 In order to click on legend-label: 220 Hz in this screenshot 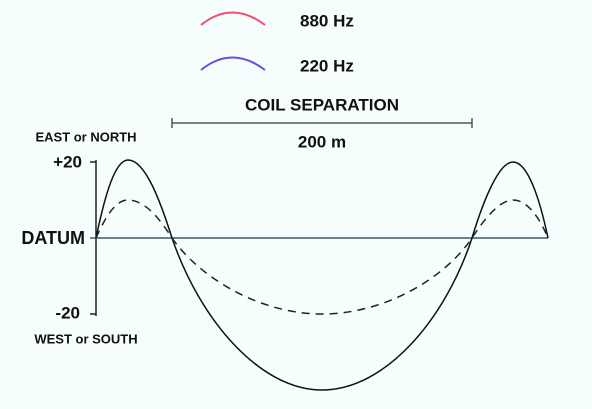, I will do `click(327, 65)`.